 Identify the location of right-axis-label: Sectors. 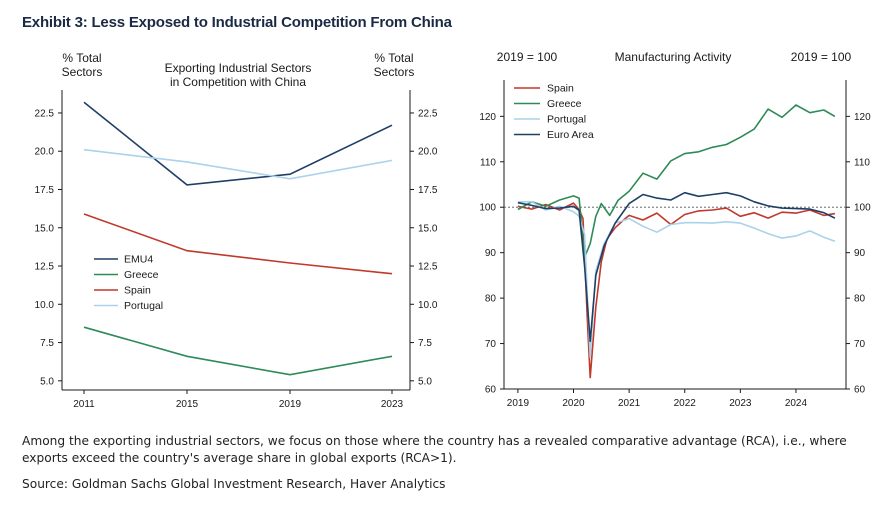
(394, 72).